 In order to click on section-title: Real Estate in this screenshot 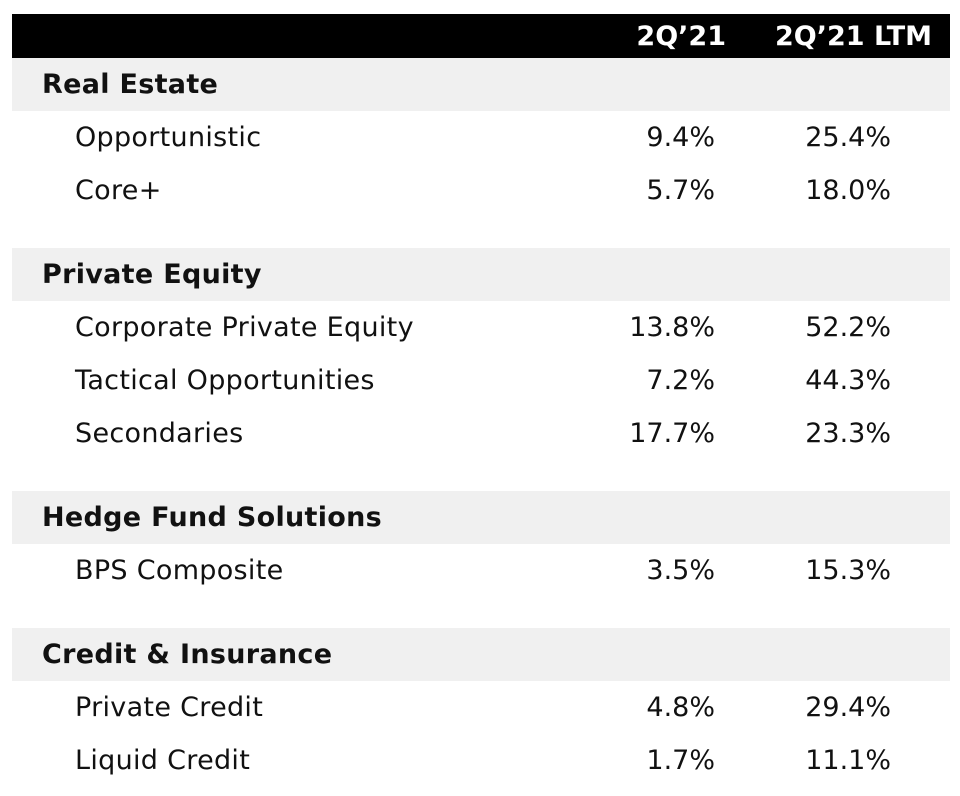, I will do `click(130, 84)`.